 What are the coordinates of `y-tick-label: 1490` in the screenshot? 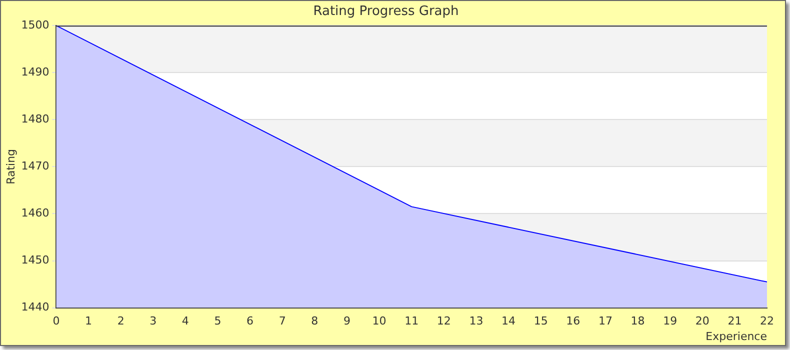 It's located at (35, 71).